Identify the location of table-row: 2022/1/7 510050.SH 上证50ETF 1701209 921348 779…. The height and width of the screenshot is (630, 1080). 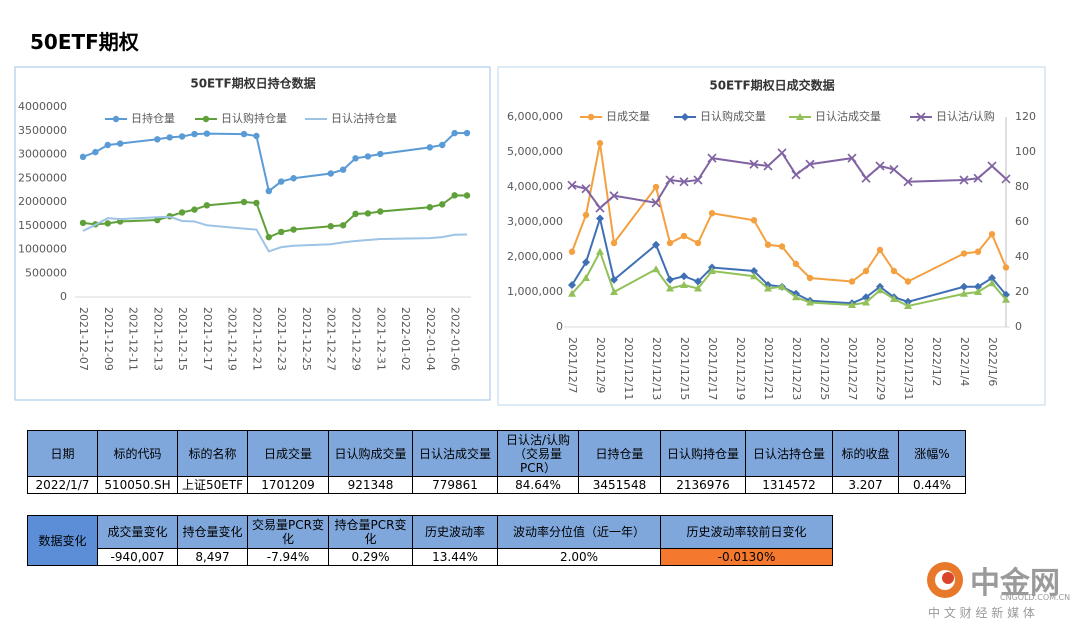
(496, 485).